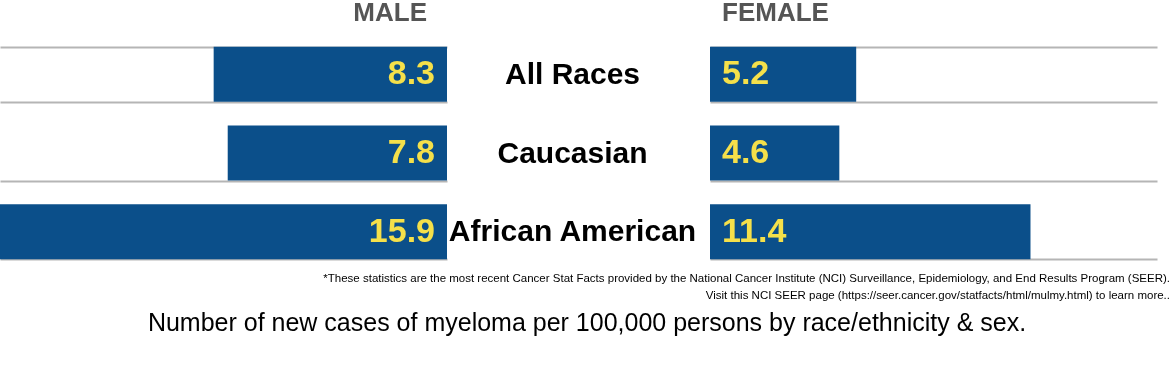 This screenshot has width=1174, height=372. I want to click on data-label: 11.4, so click(754, 229).